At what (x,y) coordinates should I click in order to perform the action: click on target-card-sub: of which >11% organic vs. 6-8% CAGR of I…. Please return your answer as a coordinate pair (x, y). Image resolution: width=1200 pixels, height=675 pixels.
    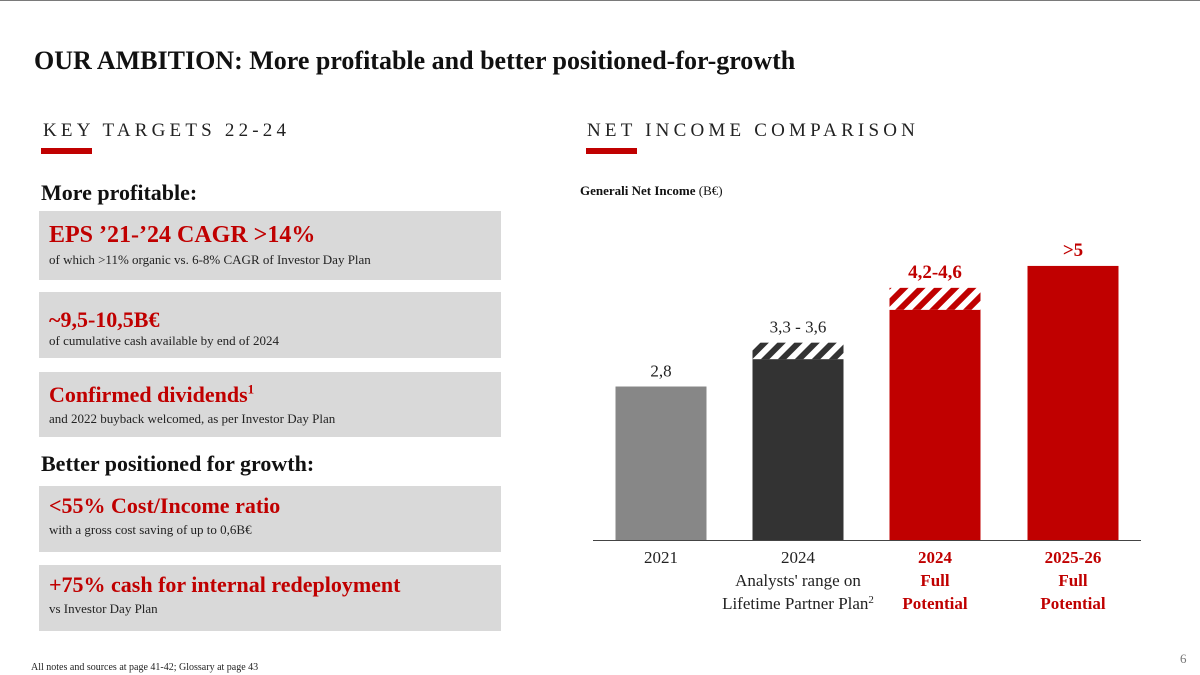
    Looking at the image, I should click on (210, 259).